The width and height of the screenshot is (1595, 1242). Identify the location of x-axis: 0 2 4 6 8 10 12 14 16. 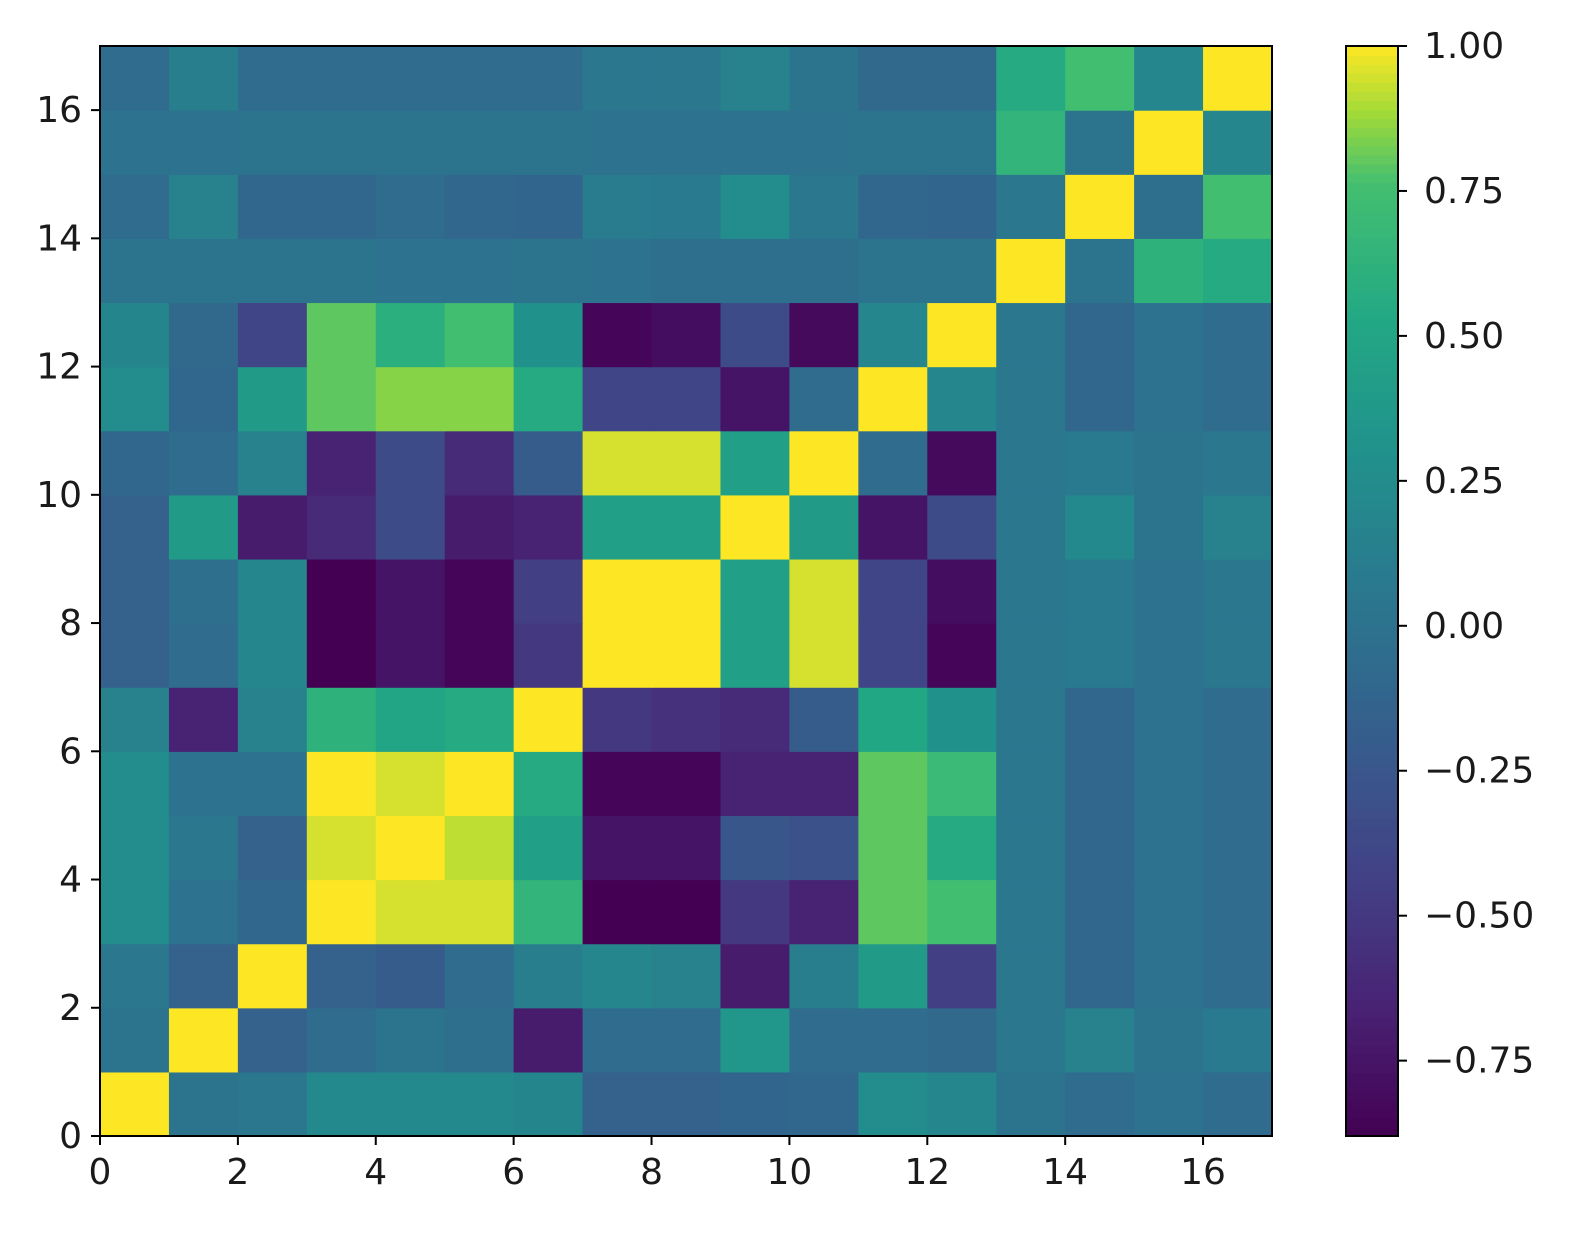
(657, 1164).